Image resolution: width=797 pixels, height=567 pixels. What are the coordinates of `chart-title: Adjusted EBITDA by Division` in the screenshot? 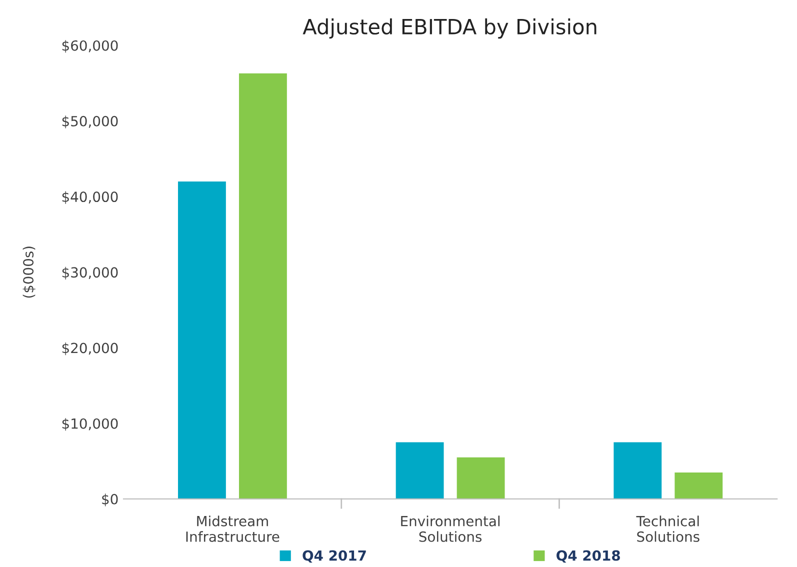 It's located at (449, 28).